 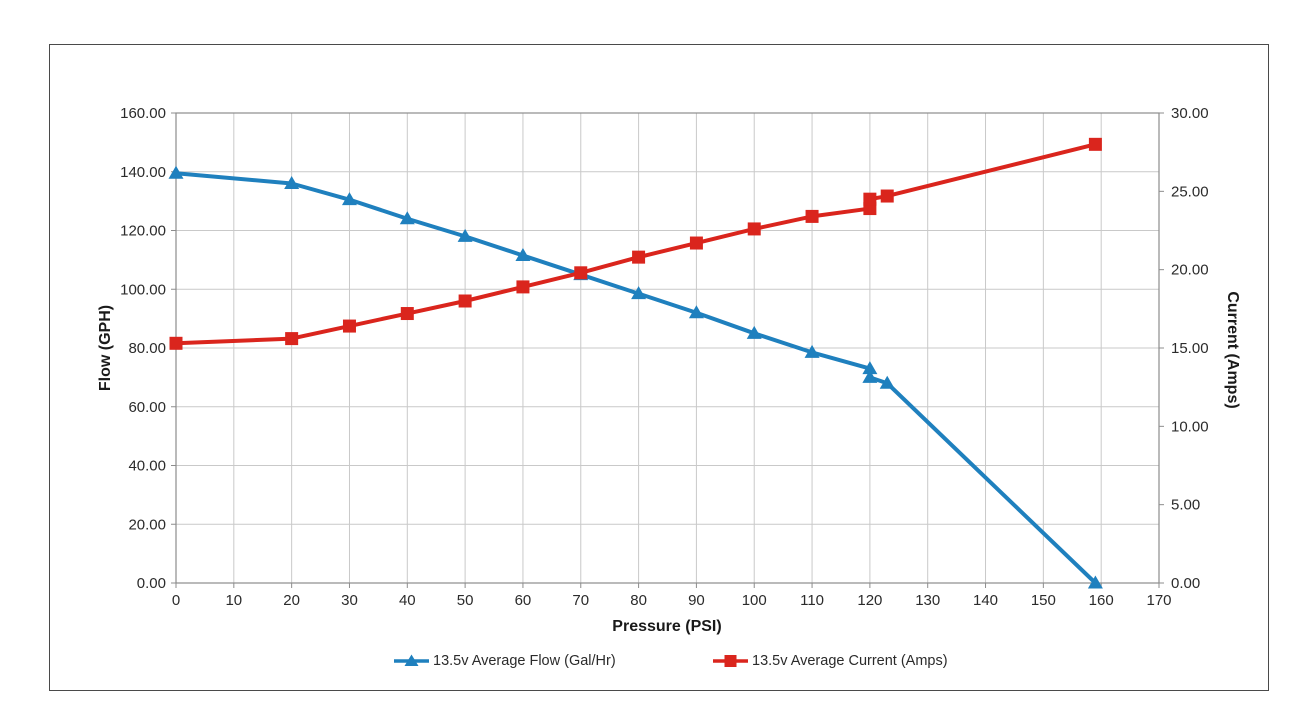 I want to click on left-y-tick-label: 20.00, so click(x=147, y=524).